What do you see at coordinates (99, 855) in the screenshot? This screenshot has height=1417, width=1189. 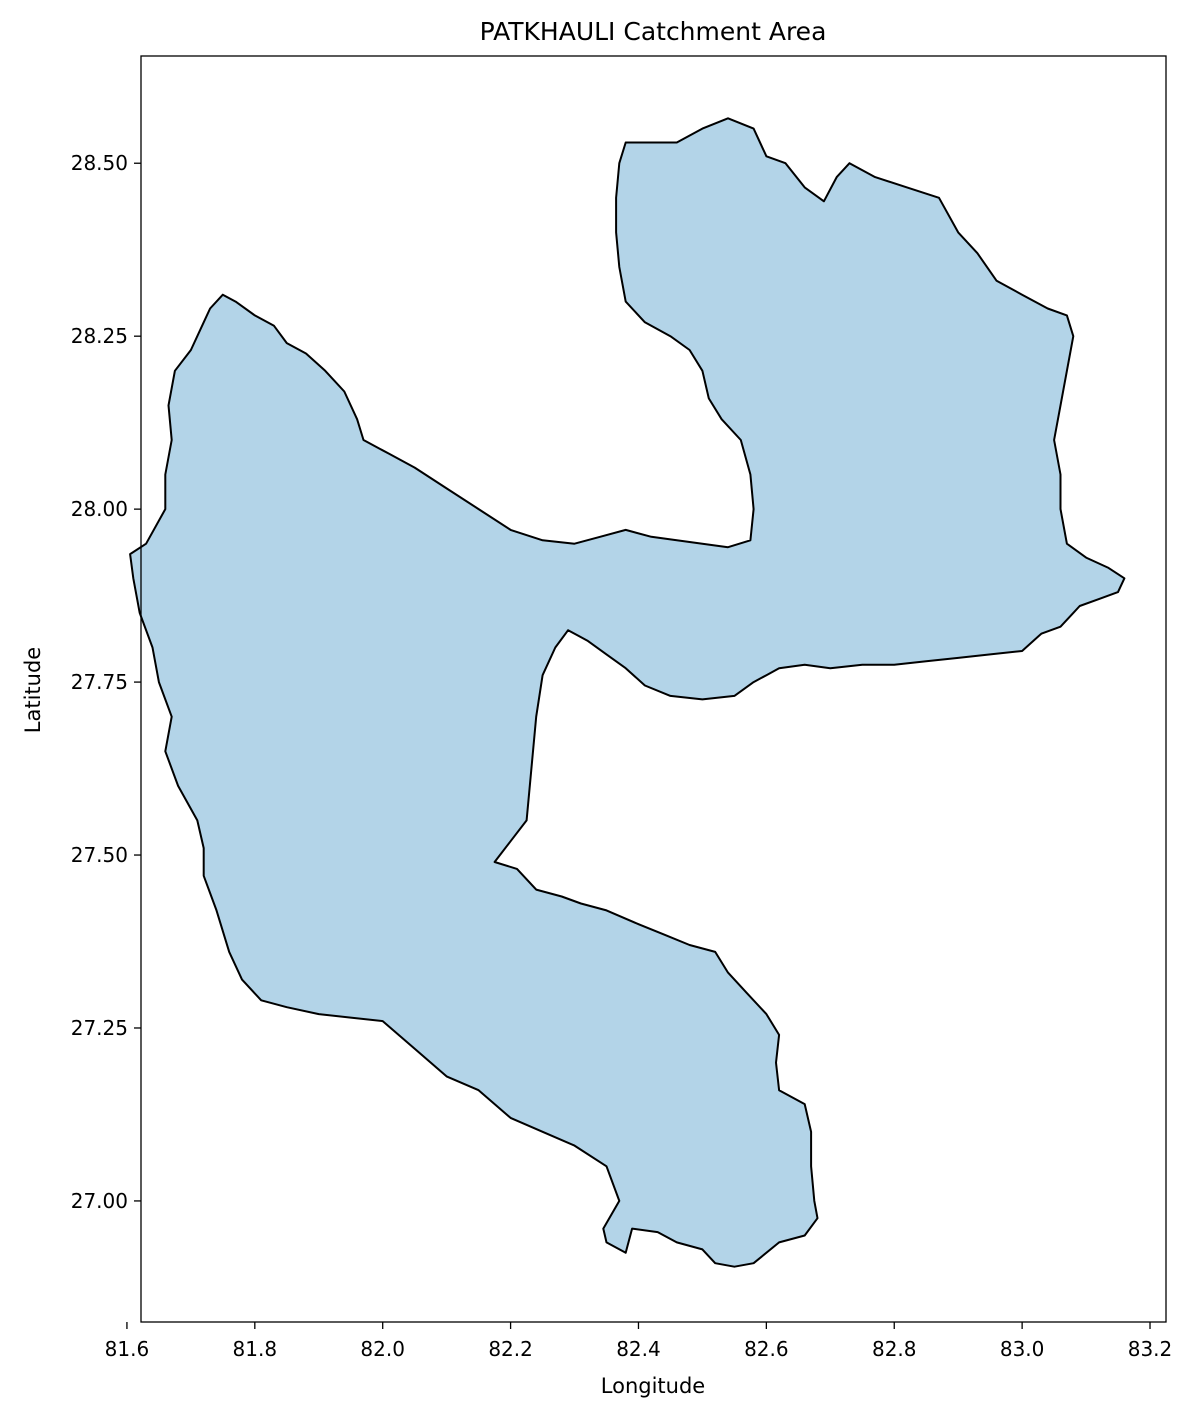 I see `y-tick-label: 27.50` at bounding box center [99, 855].